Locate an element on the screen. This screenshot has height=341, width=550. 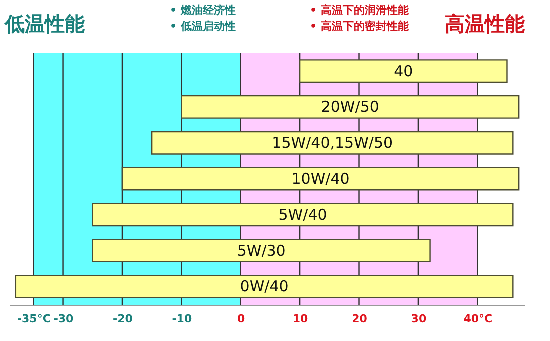
x-tick-label: -30 is located at coordinates (64, 319).